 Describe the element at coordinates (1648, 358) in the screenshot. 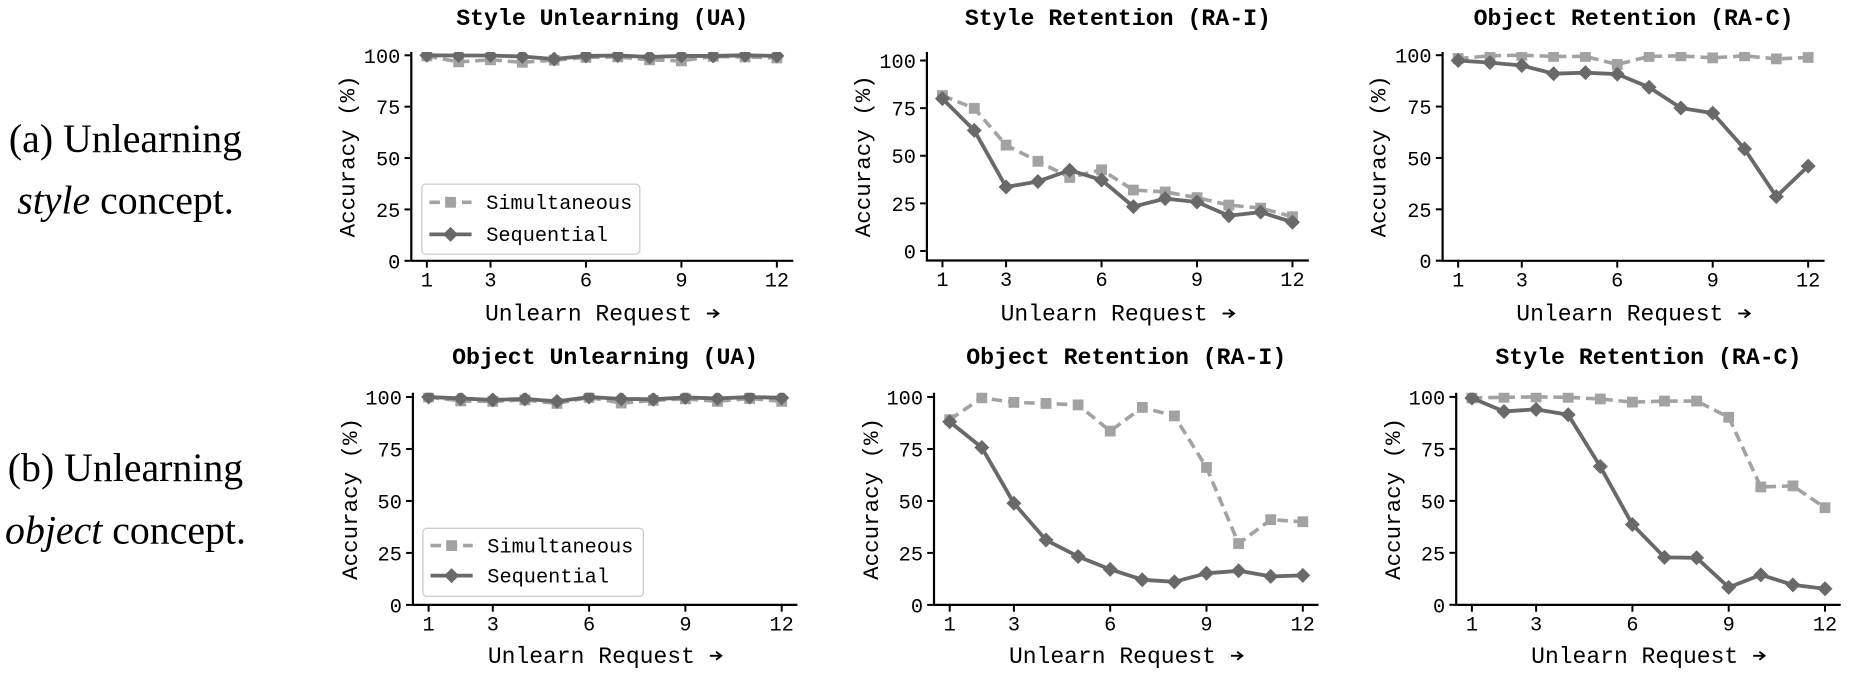

I see `svg-text: Style Retention (RA-C)` at that location.